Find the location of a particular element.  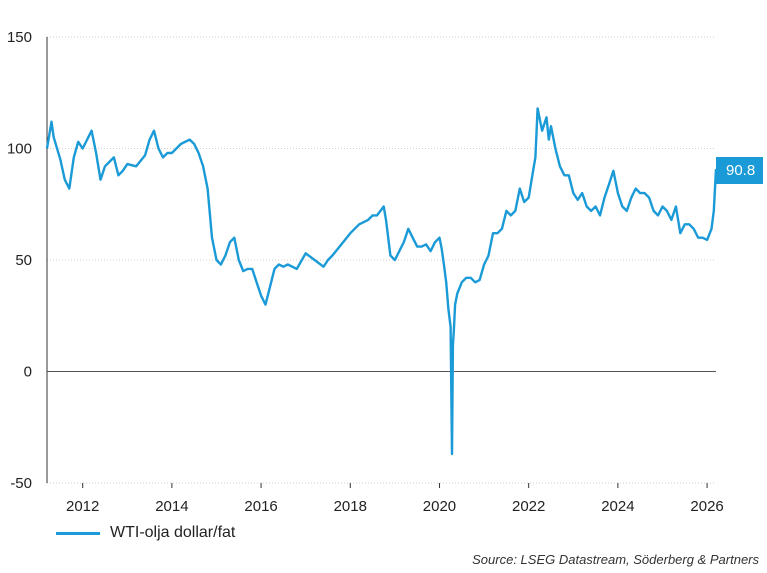

y-tick-label: -50 is located at coordinates (21, 483).